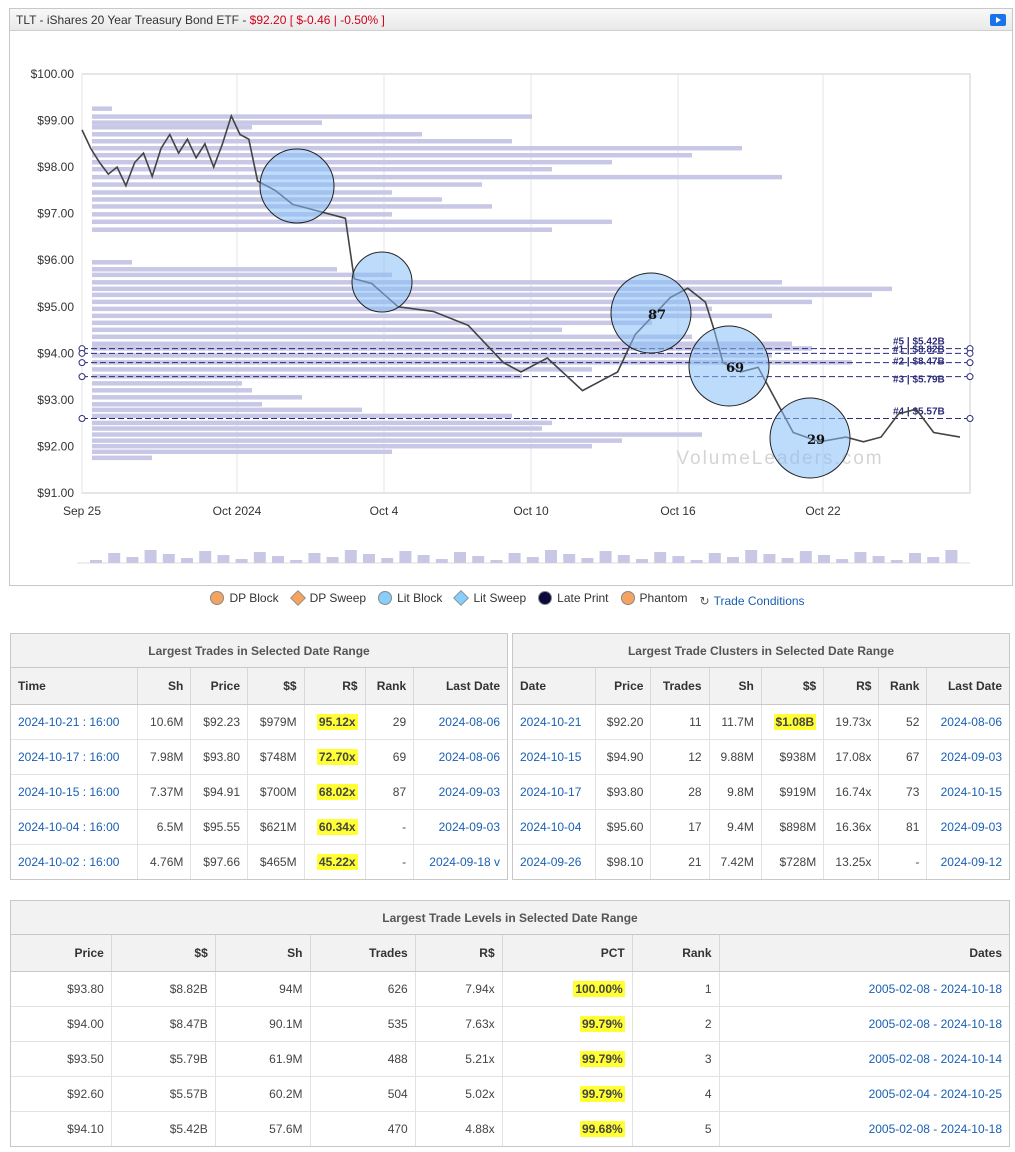 The height and width of the screenshot is (1152, 1015). What do you see at coordinates (551, 826) in the screenshot?
I see `date-link: 2024-10-04` at bounding box center [551, 826].